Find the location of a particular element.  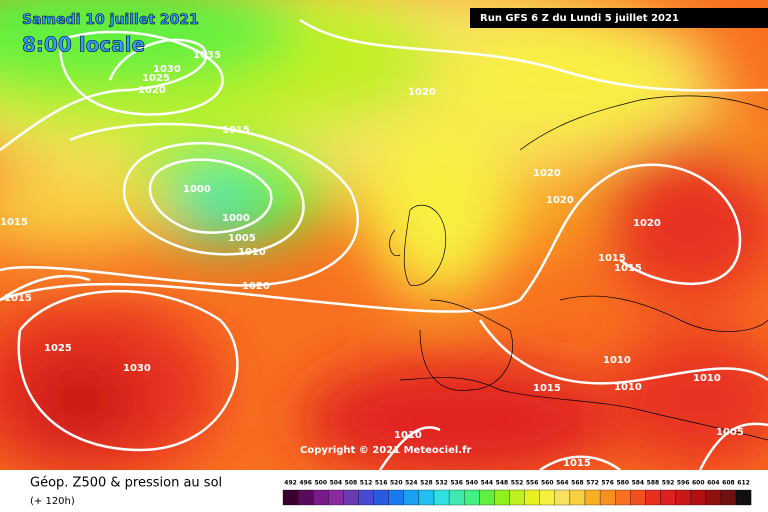

isobar-label: 1035 is located at coordinates (207, 55).